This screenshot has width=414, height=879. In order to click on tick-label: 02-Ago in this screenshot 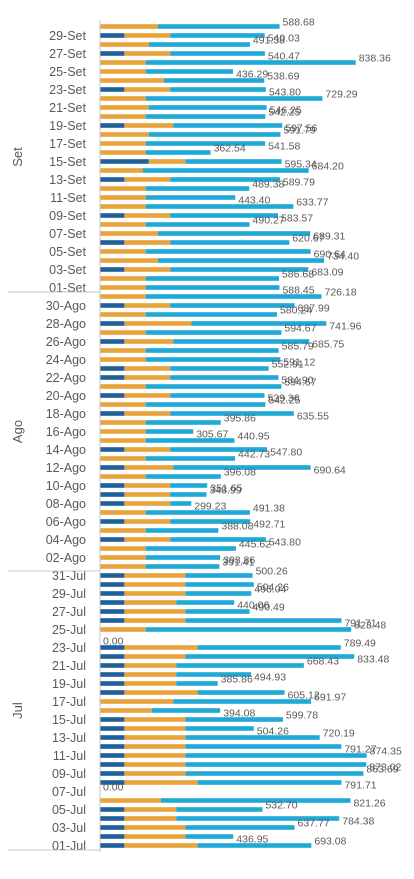, I will do `click(66, 558)`.